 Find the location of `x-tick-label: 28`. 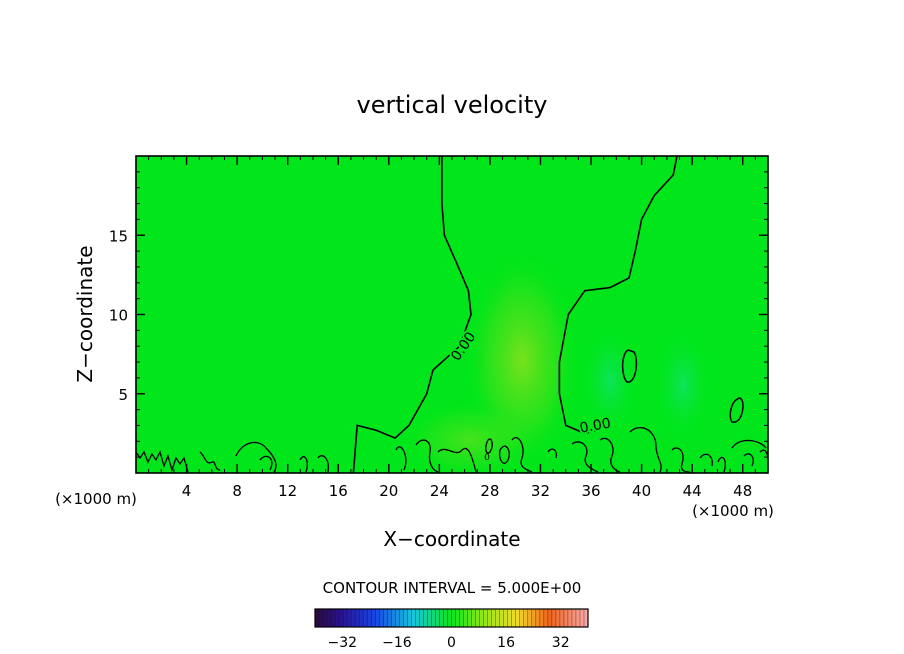

x-tick-label: 28 is located at coordinates (489, 491).